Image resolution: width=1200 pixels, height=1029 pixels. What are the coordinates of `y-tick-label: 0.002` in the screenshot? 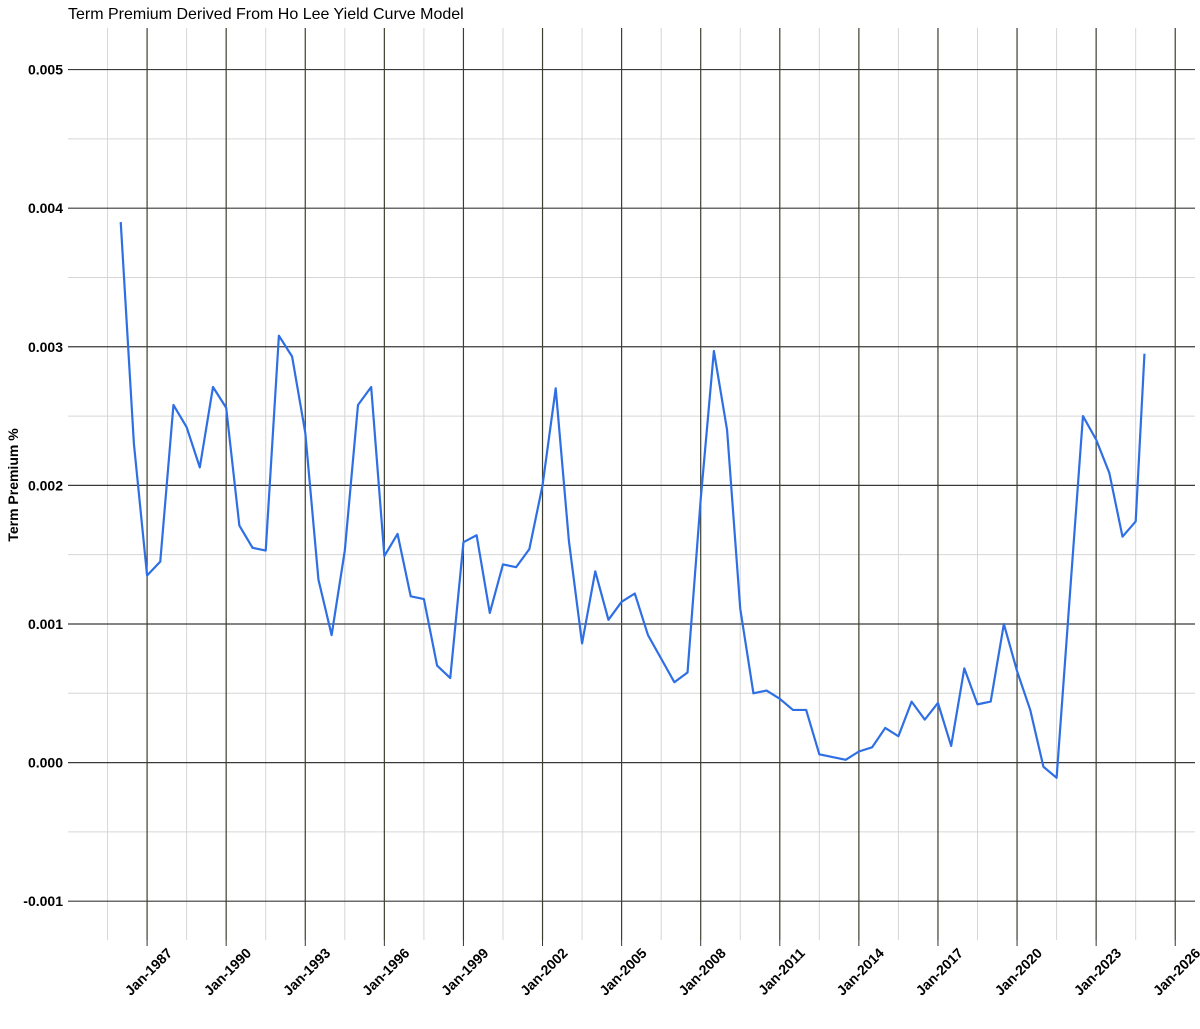 It's located at (45, 485).